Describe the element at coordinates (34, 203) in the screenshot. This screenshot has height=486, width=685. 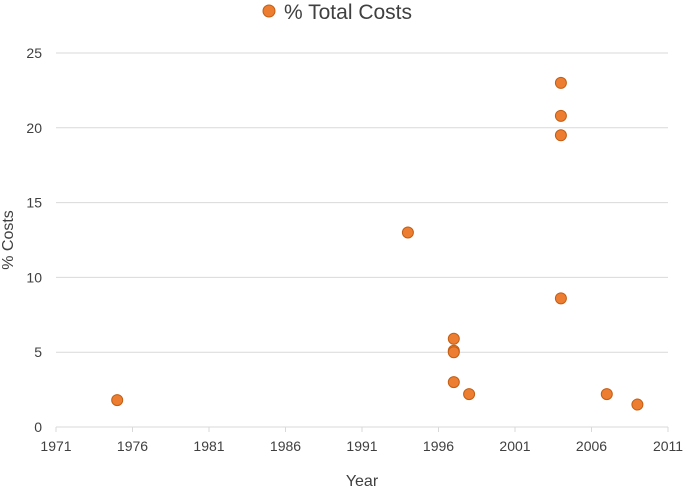
I see `y-tick-label: 15` at that location.